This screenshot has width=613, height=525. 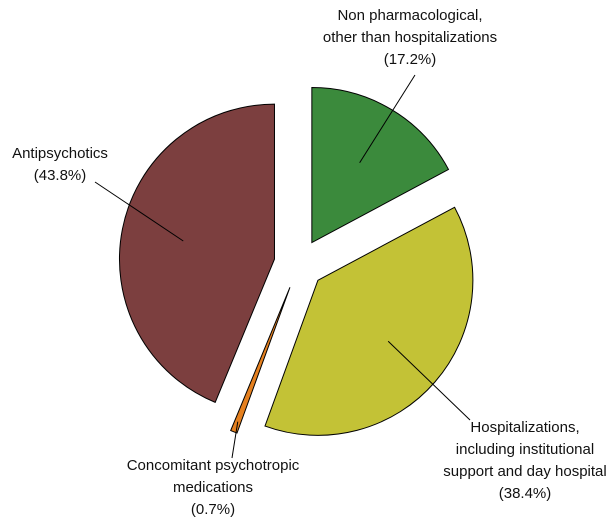 I want to click on slice-label: Concomitant psychotropic medications, so click(x=213, y=476).